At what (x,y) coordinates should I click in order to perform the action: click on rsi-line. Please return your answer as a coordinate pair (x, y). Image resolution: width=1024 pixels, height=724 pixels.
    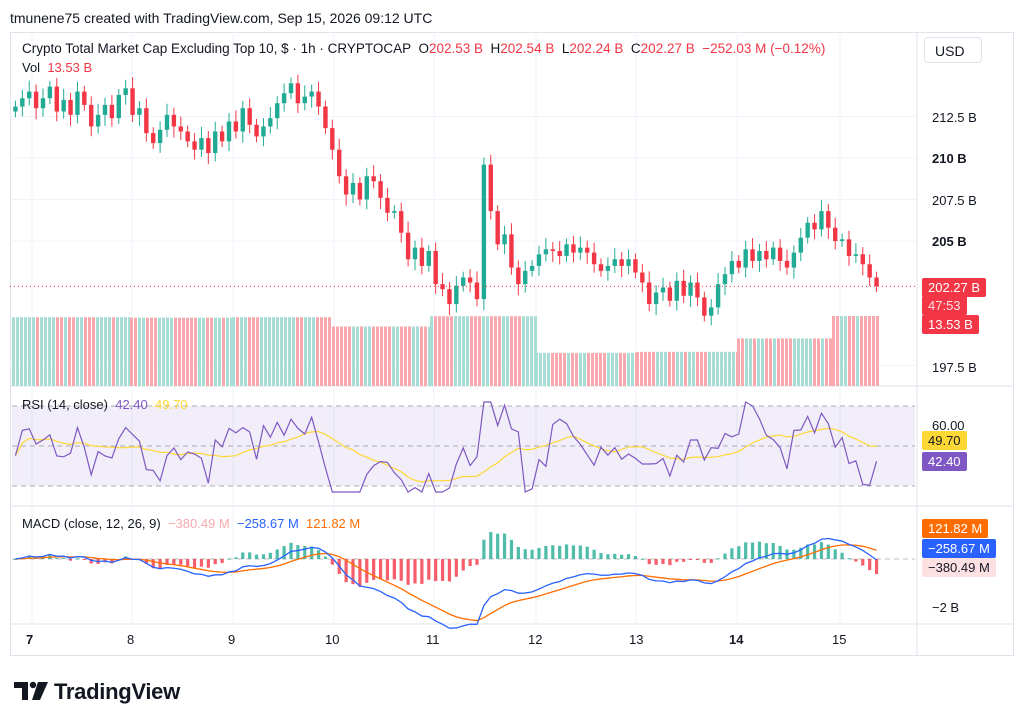
    Looking at the image, I should click on (446, 447).